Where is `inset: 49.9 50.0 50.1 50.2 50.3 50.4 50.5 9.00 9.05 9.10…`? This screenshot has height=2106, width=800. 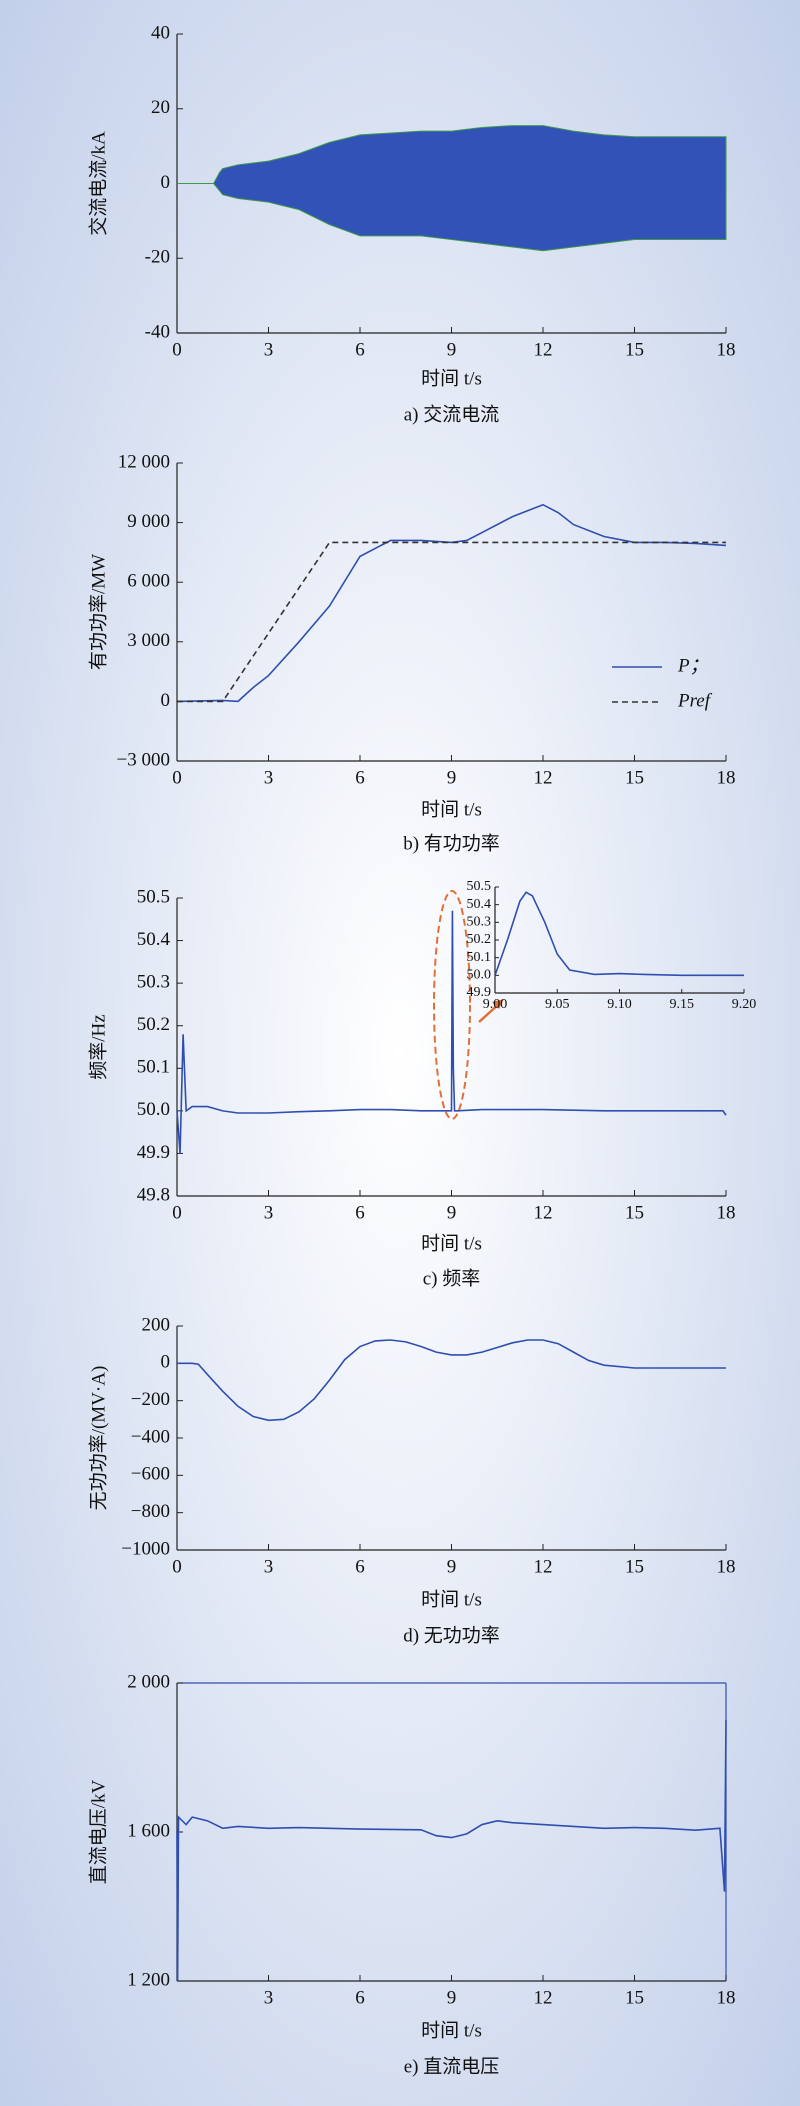 inset: 49.9 50.0 50.1 50.2 50.3 50.4 50.5 9.00 9.05 9.10… is located at coordinates (612, 945).